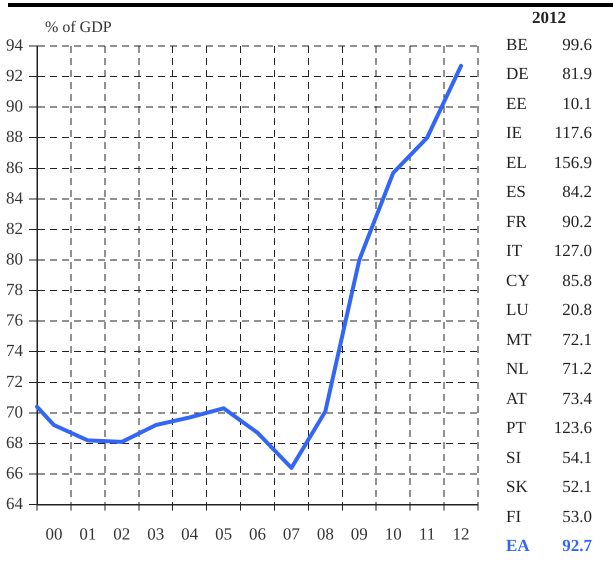  What do you see at coordinates (573, 428) in the screenshot?
I see `data-label: 123.6` at bounding box center [573, 428].